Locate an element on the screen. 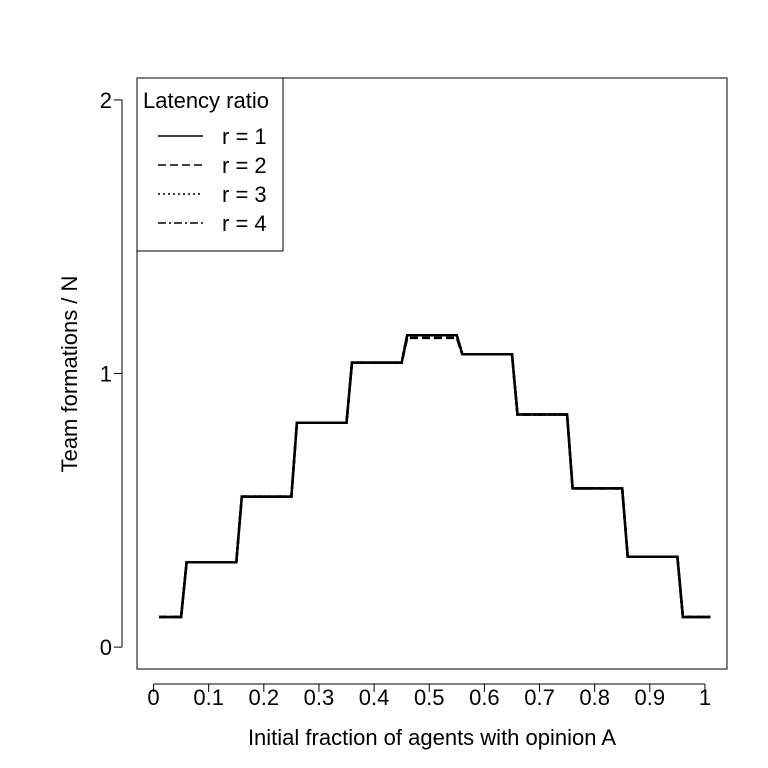 The height and width of the screenshot is (768, 768). y-tick-label: 1 is located at coordinates (106, 374).